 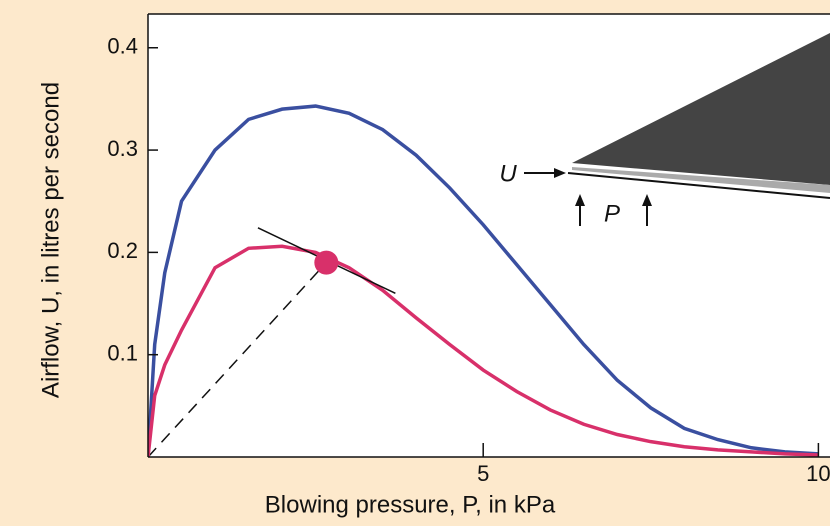 I want to click on operating-point, so click(x=326, y=262).